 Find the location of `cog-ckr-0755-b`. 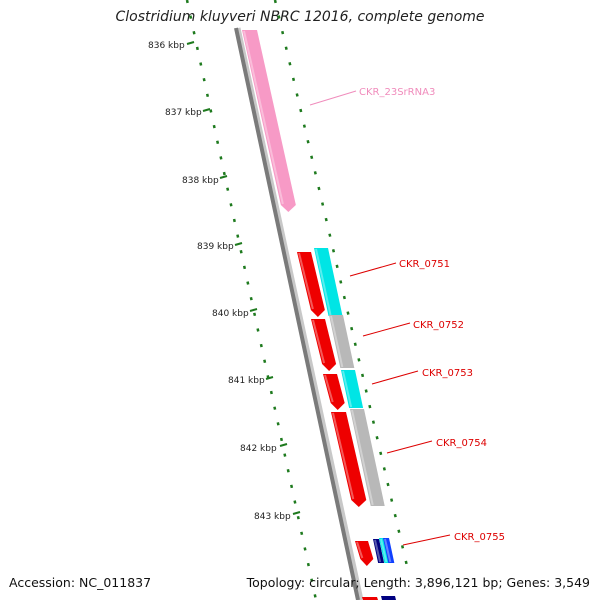

cog-ckr-0755-b is located at coordinates (384, 550).